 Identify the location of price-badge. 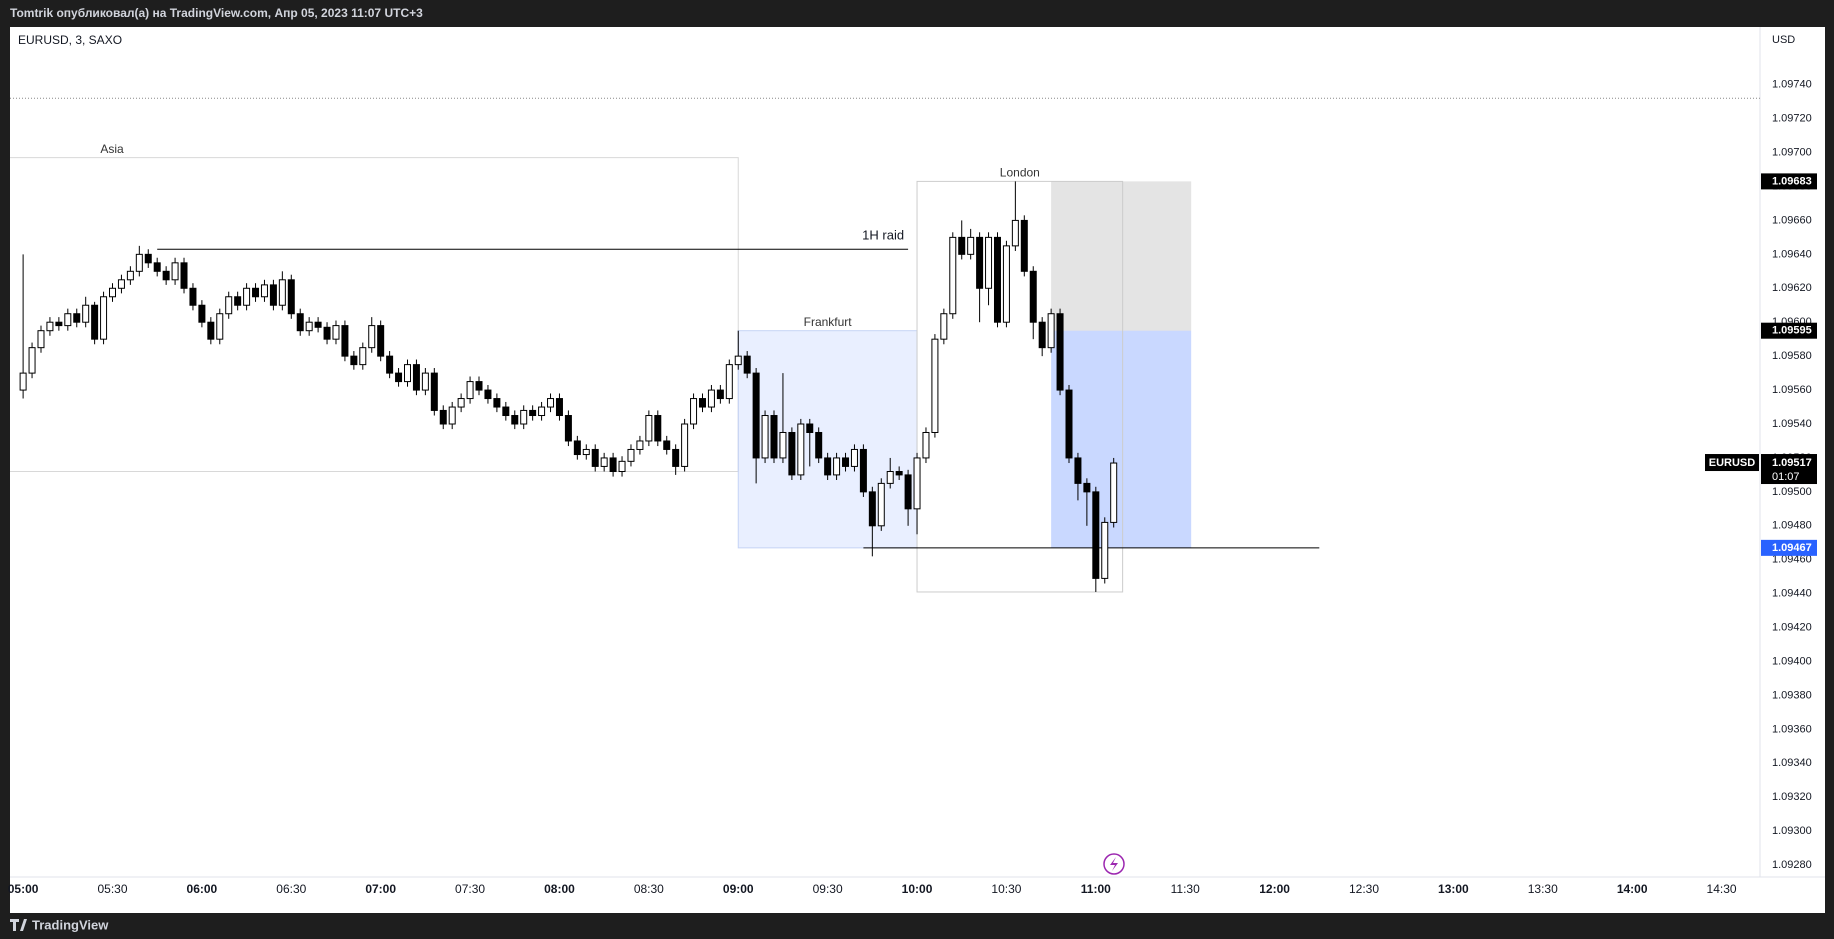
(1789, 547).